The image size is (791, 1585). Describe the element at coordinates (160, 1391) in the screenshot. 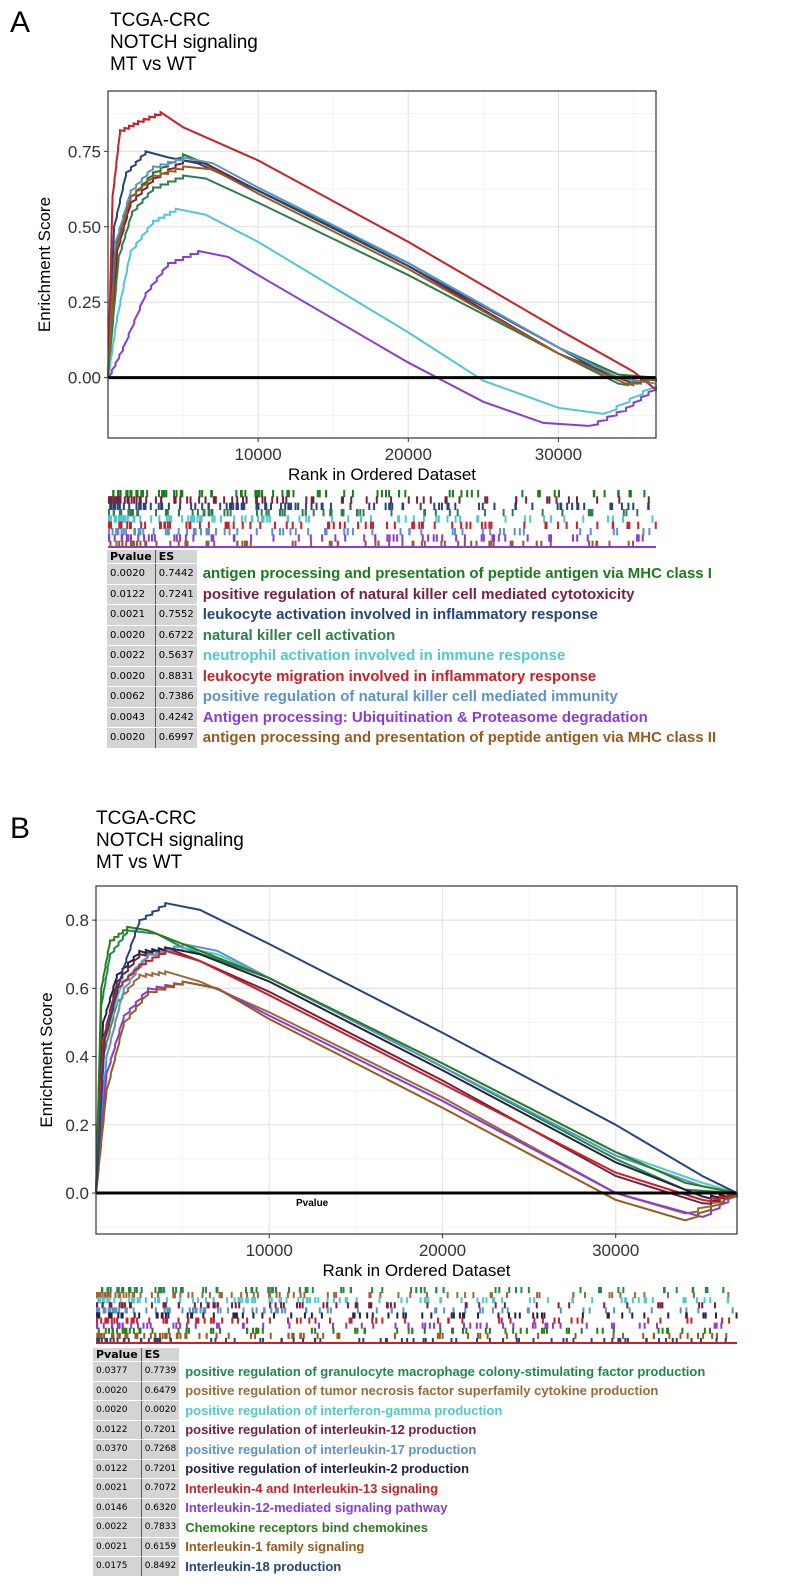

I see `panel-b-es-cell: 0.6479` at that location.